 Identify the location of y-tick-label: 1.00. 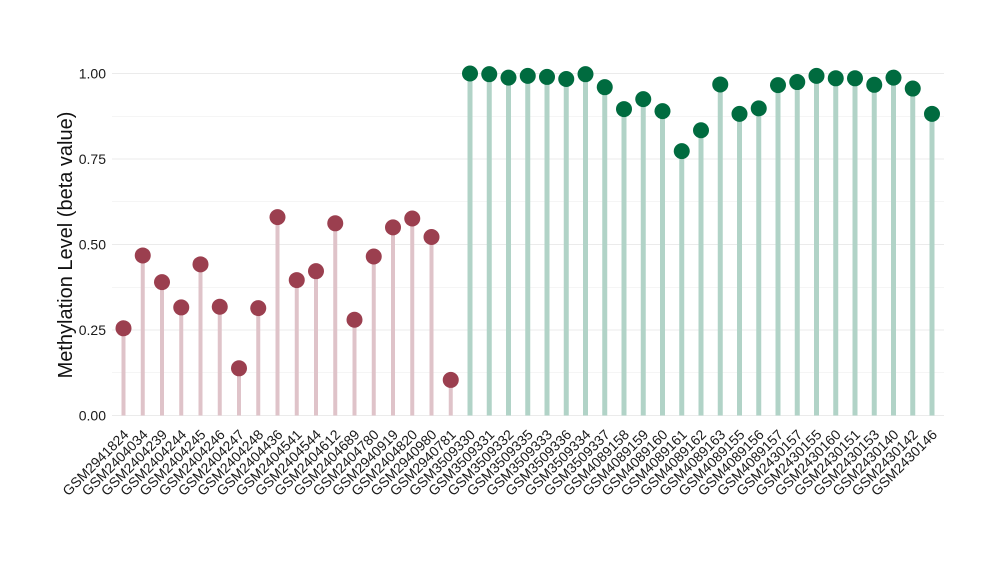
(92, 74).